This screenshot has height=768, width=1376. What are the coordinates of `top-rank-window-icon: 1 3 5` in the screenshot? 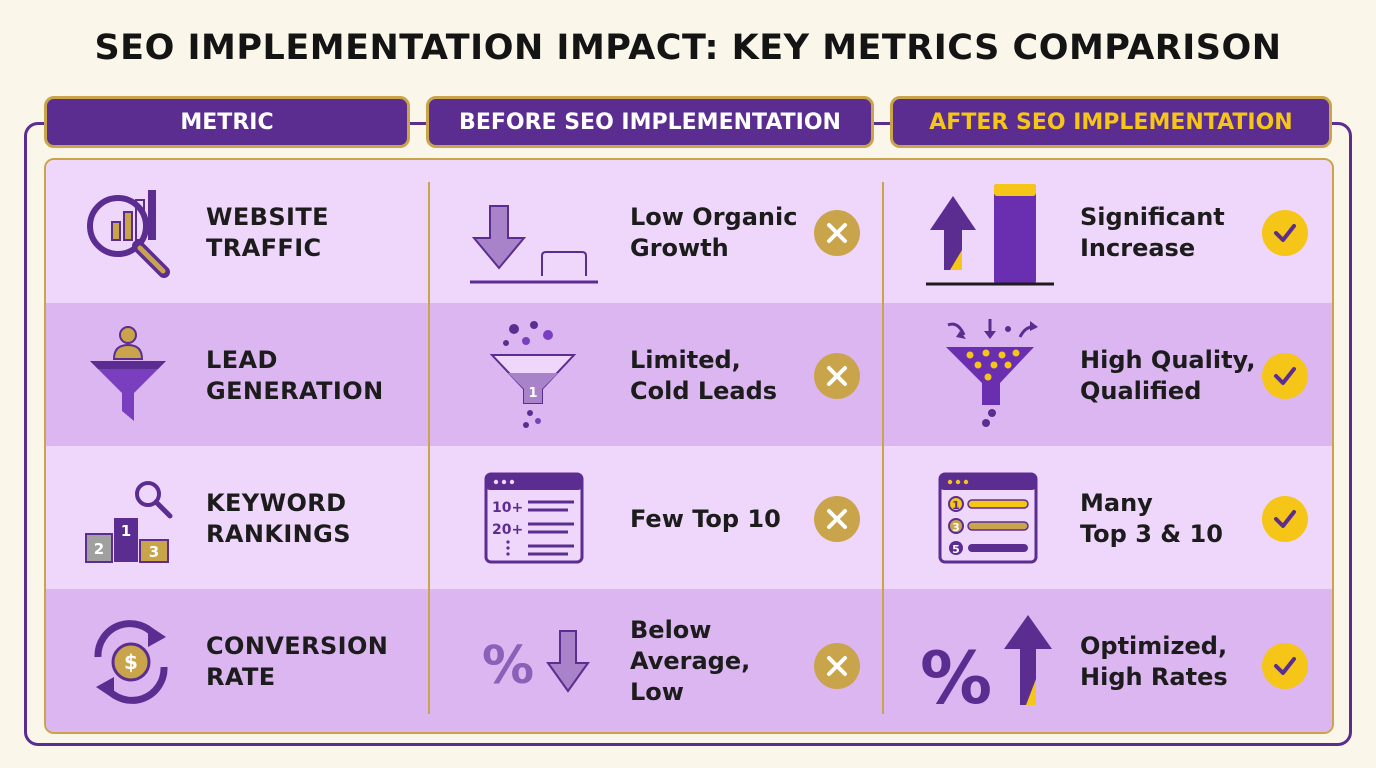 It's located at (988, 521).